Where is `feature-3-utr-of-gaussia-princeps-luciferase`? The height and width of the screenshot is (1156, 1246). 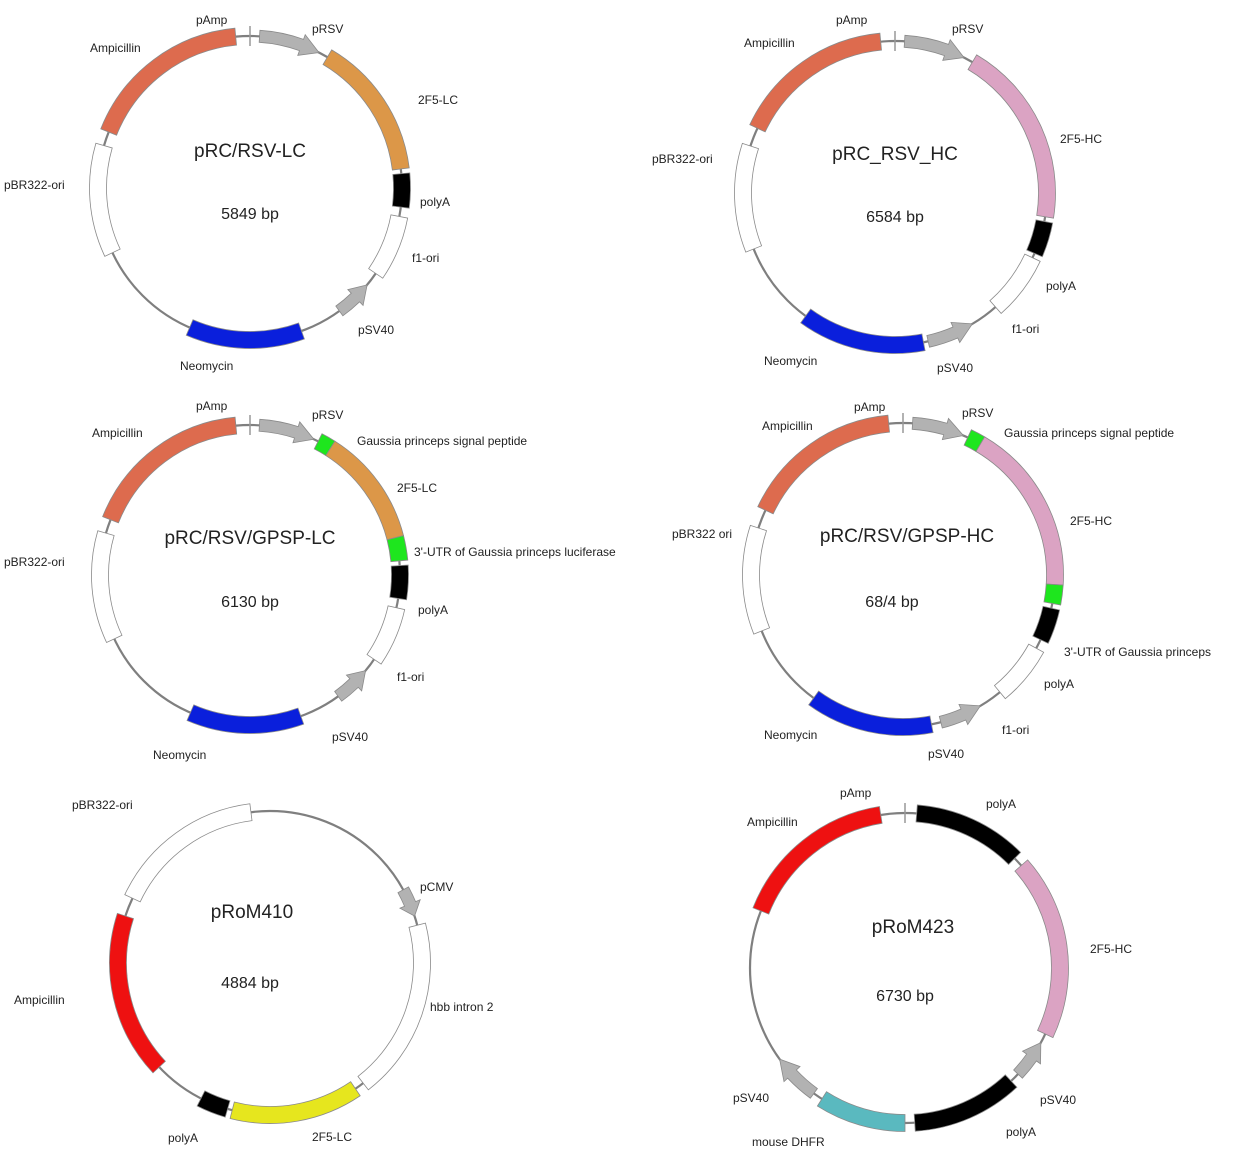 feature-3-utr-of-gaussia-princeps-luciferase is located at coordinates (397, 549).